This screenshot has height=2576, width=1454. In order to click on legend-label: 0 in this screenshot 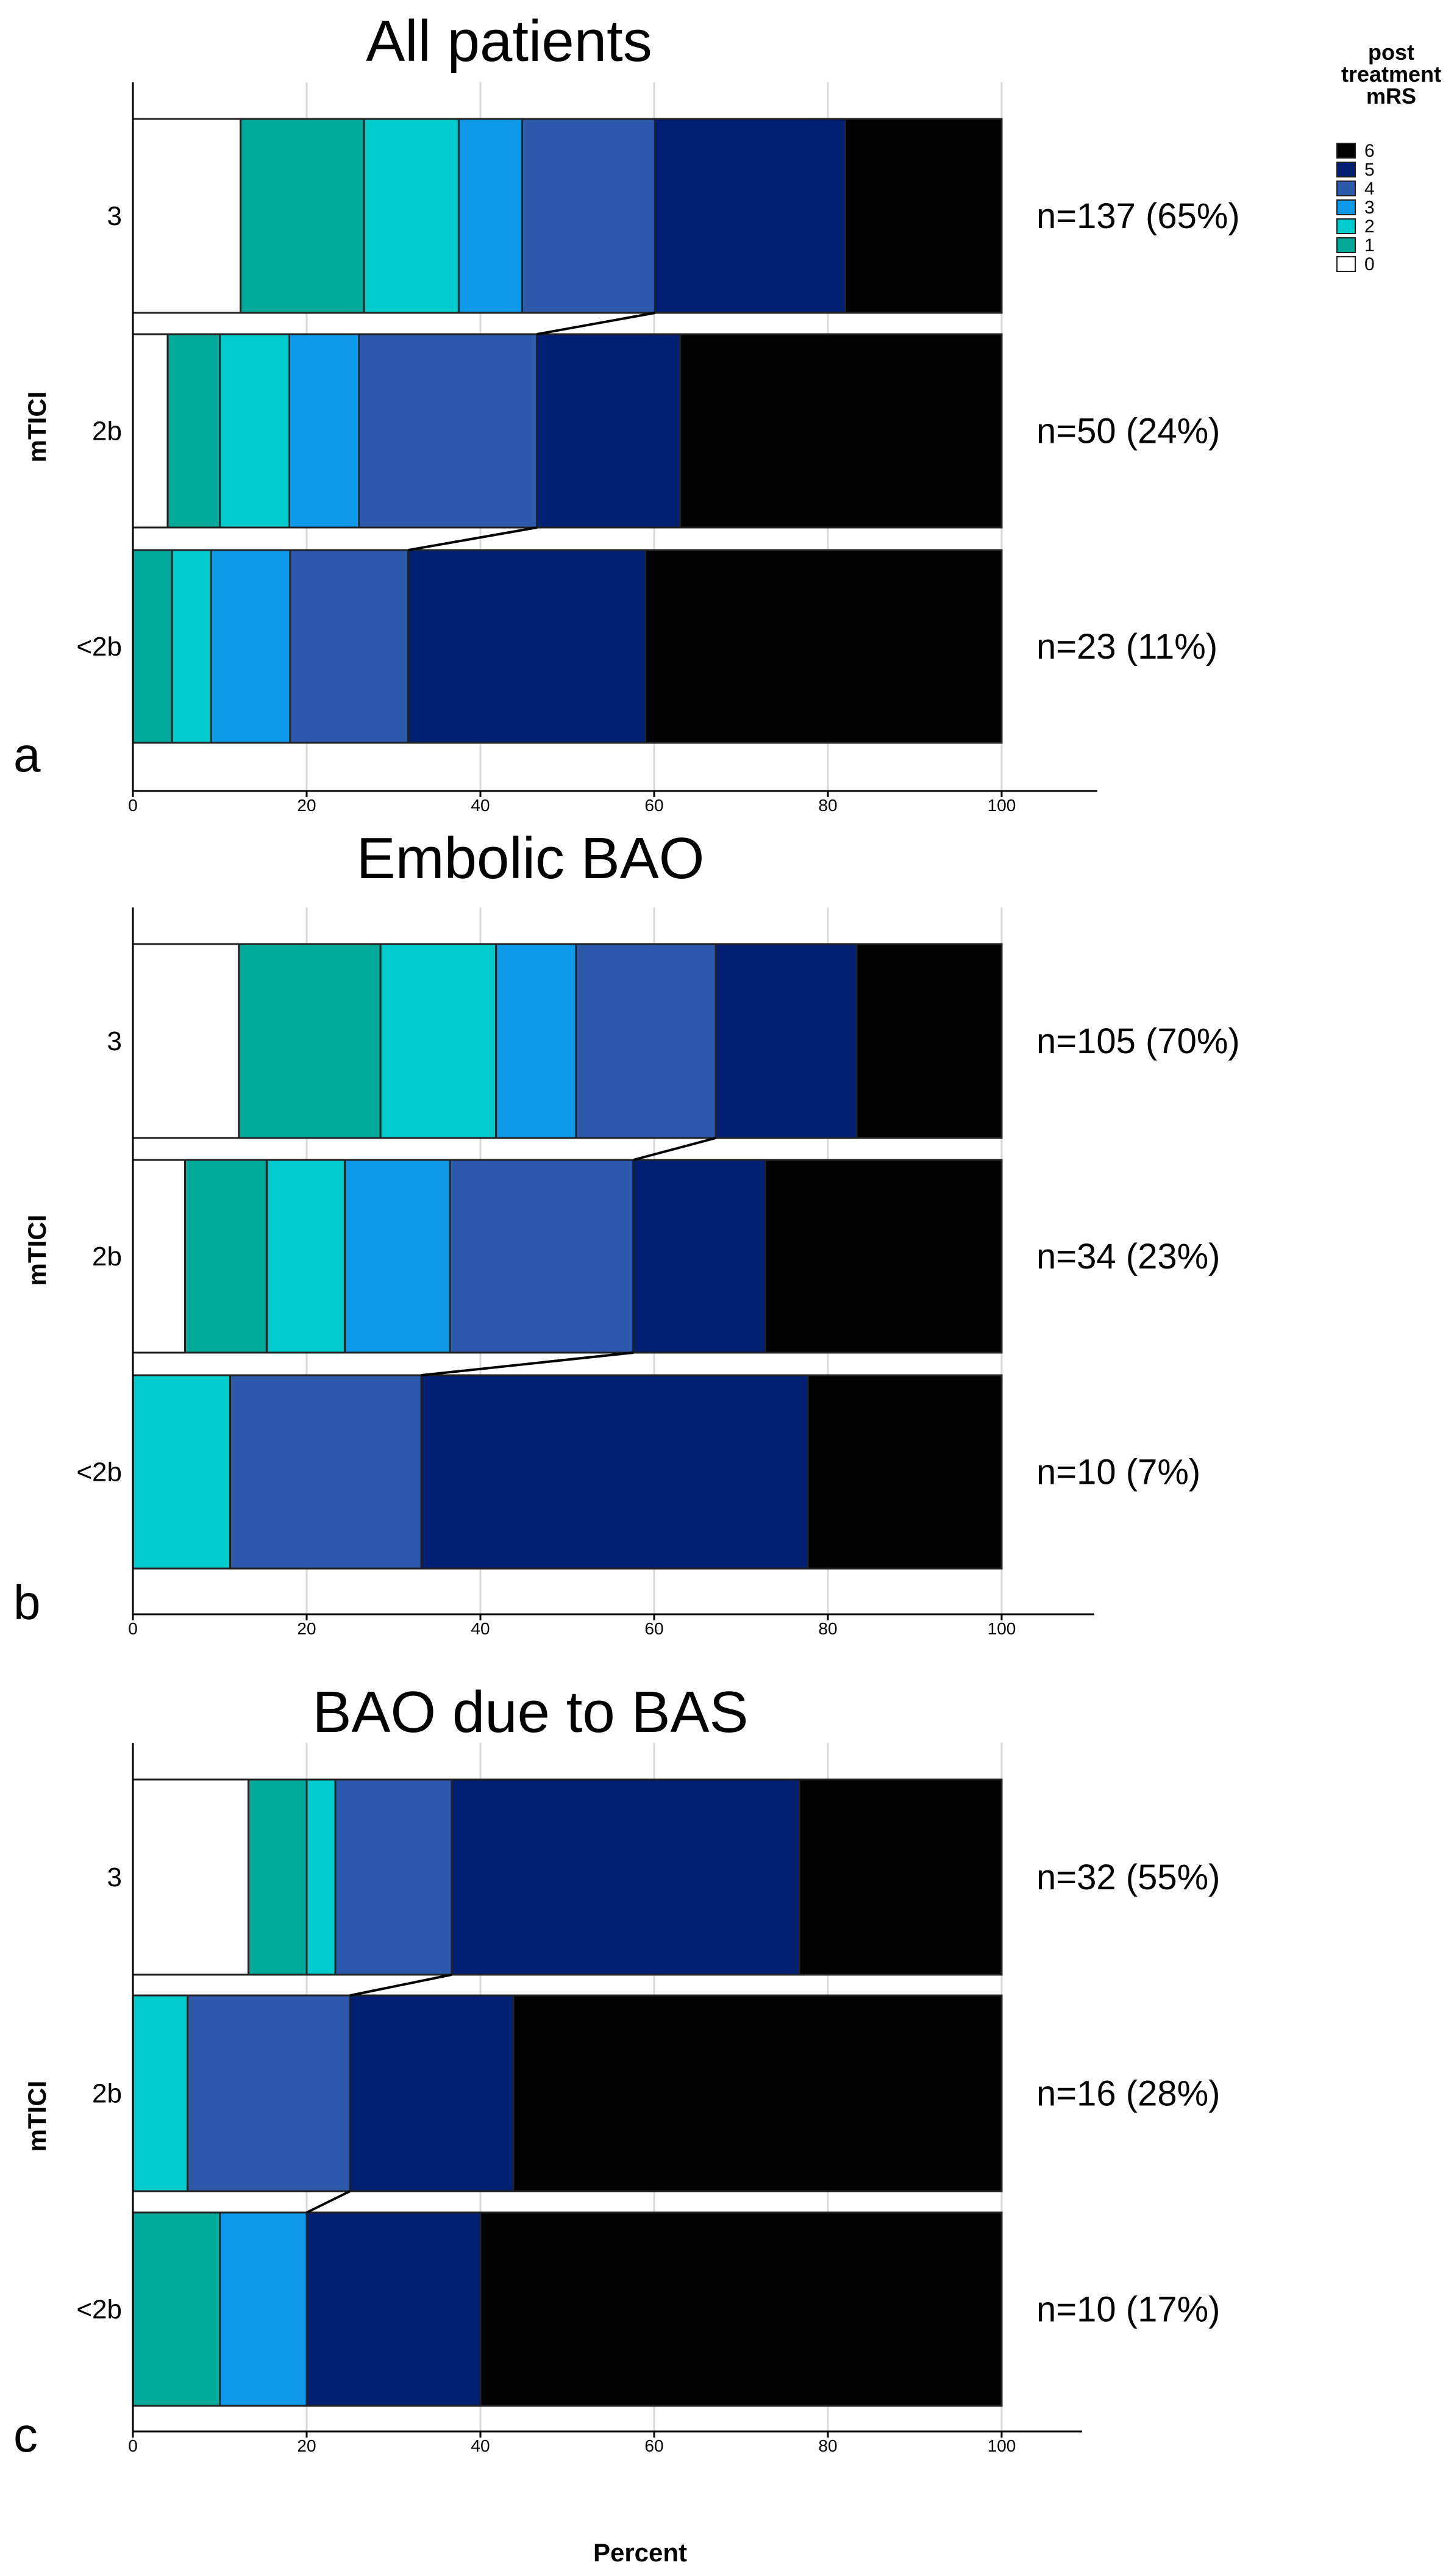, I will do `click(1369, 264)`.